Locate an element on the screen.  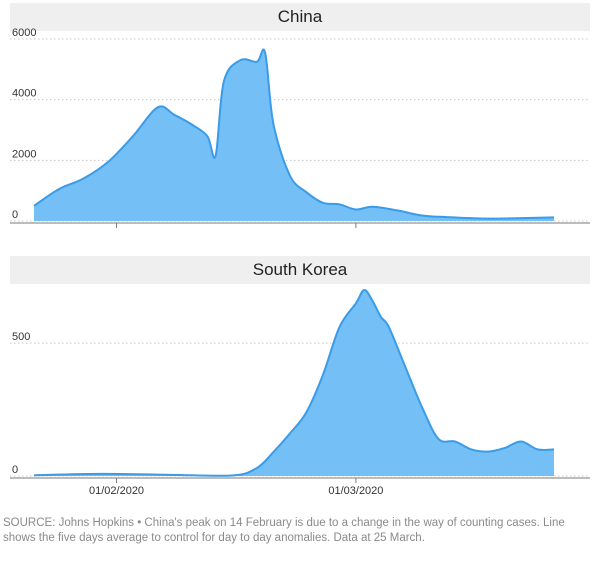
south-korea-x-tick-label: 01/02/2020 is located at coordinates (116, 491).